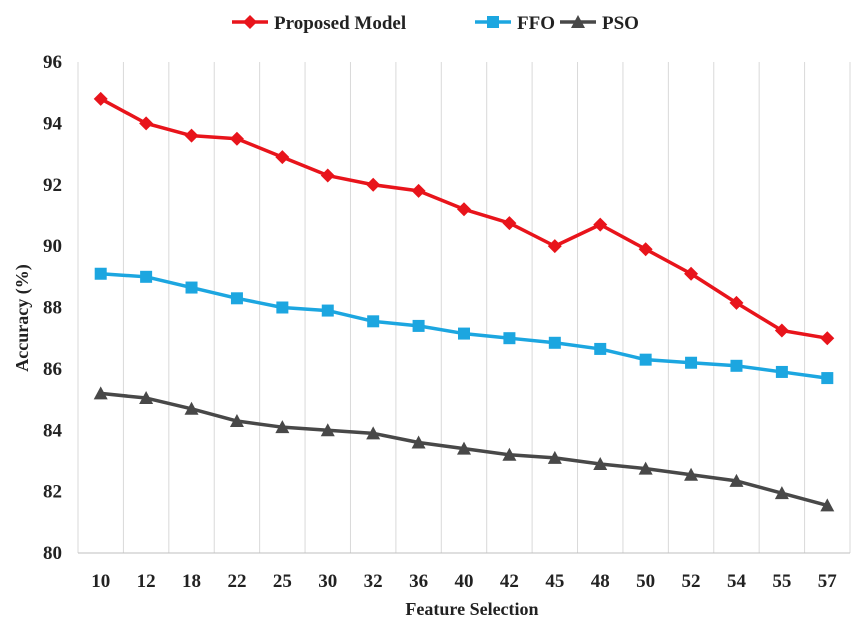 The width and height of the screenshot is (859, 619). I want to click on legend-marker-proposed-model, so click(250, 22).